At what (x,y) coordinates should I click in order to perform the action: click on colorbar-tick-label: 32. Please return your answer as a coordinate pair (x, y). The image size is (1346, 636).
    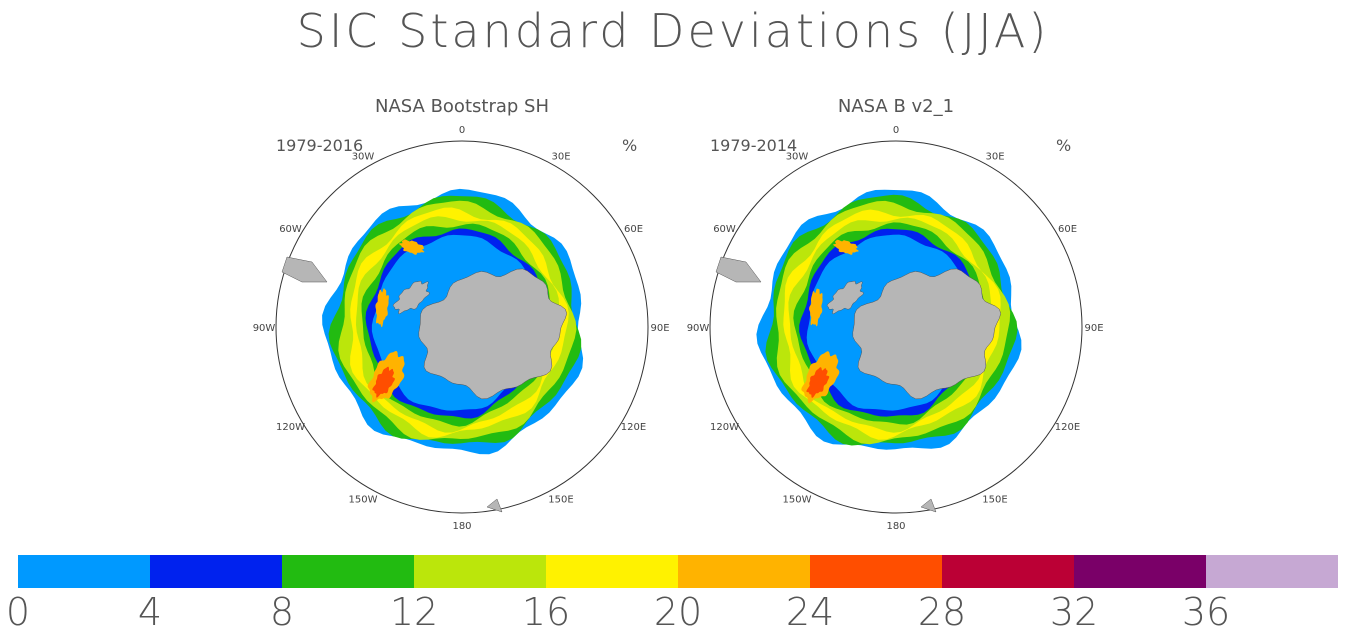
    Looking at the image, I should click on (1074, 612).